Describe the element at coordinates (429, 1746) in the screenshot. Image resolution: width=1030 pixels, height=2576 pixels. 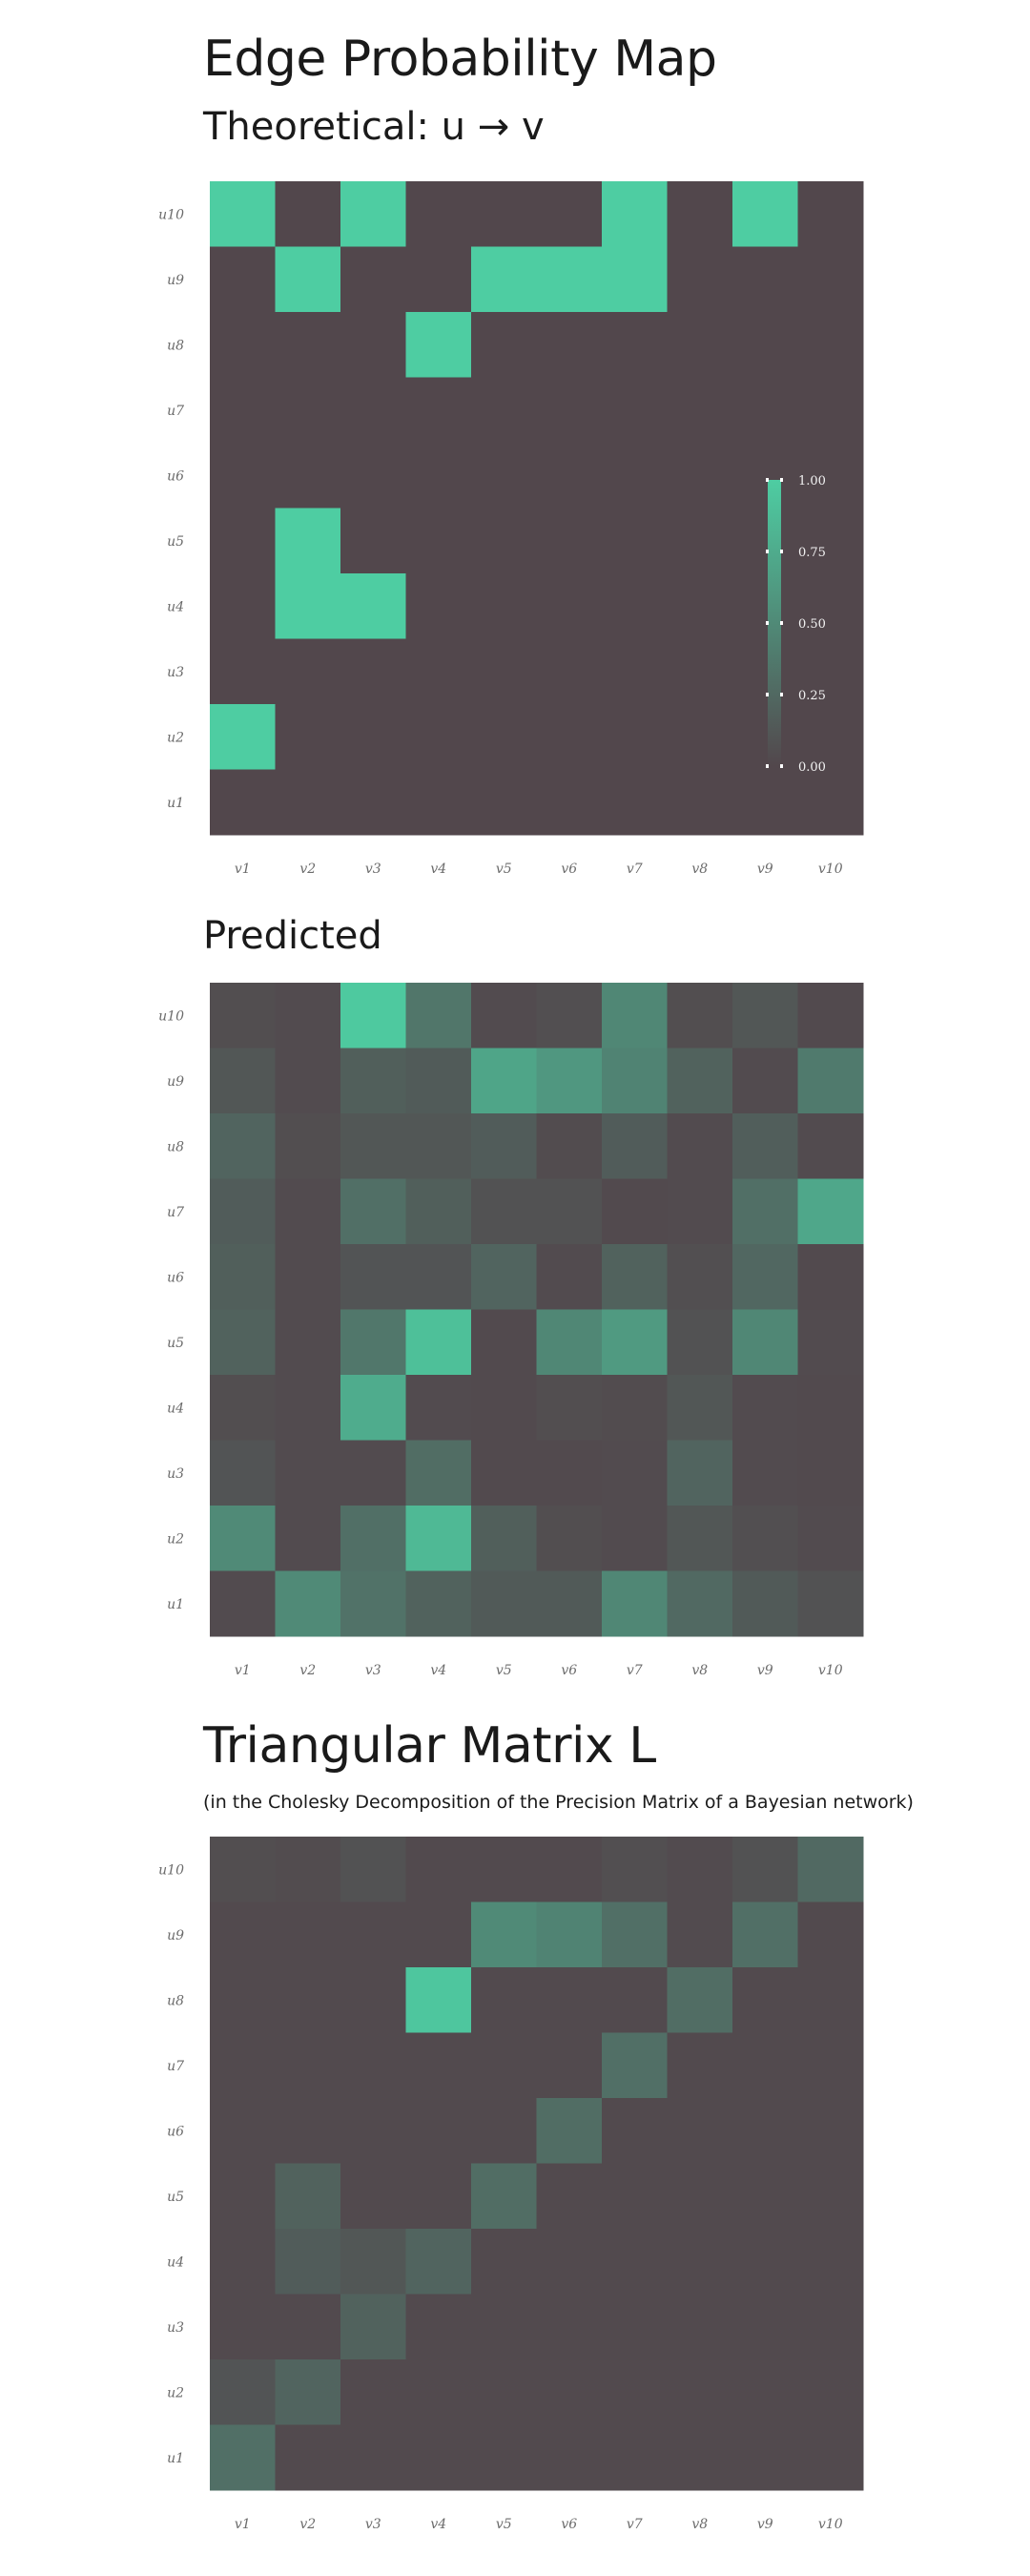
I see `triangular-chart-title: Triangular Matrix L` at that location.